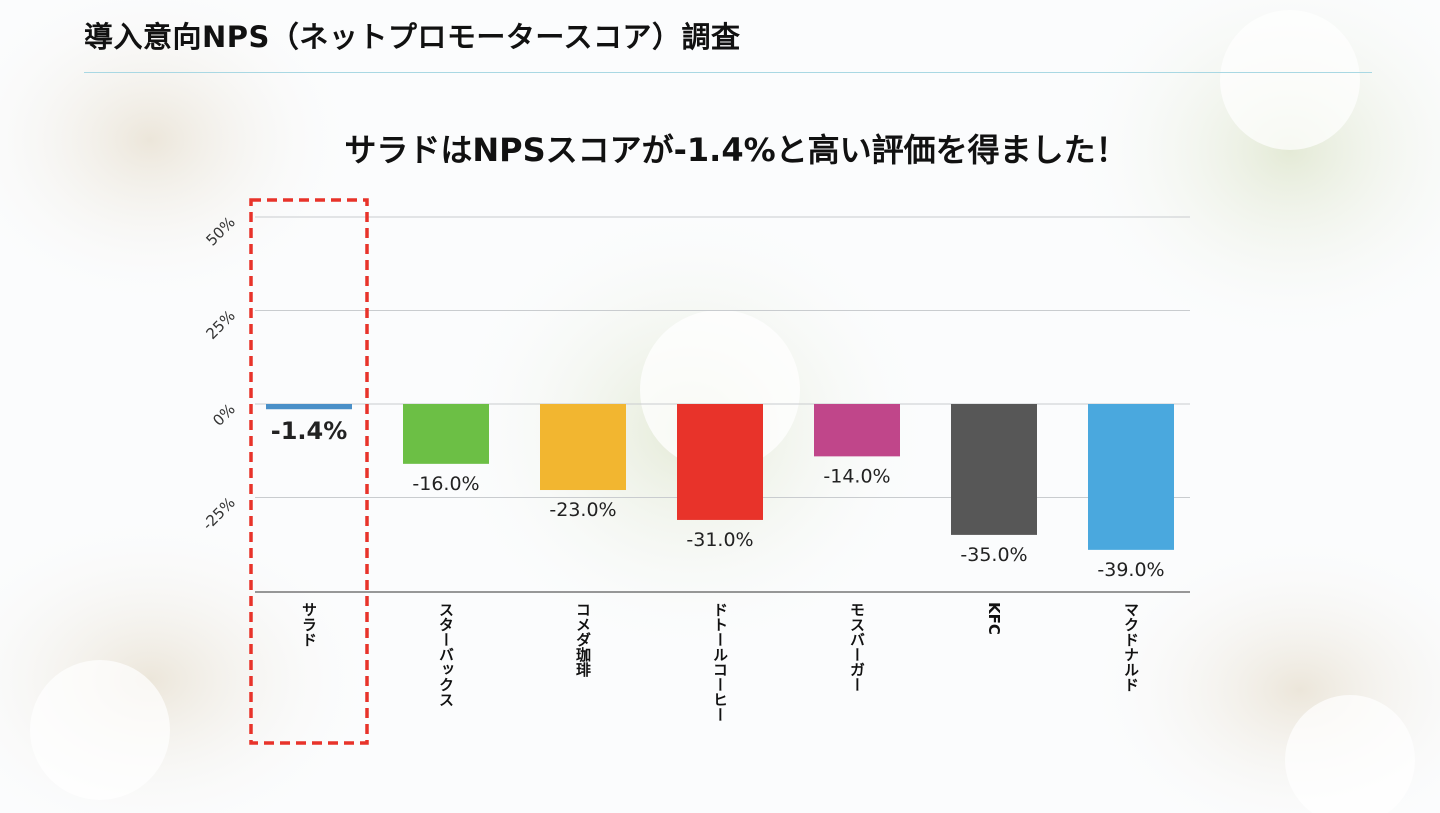 This screenshot has width=1440, height=813. I want to click on data-label: -35.0%, so click(993, 555).